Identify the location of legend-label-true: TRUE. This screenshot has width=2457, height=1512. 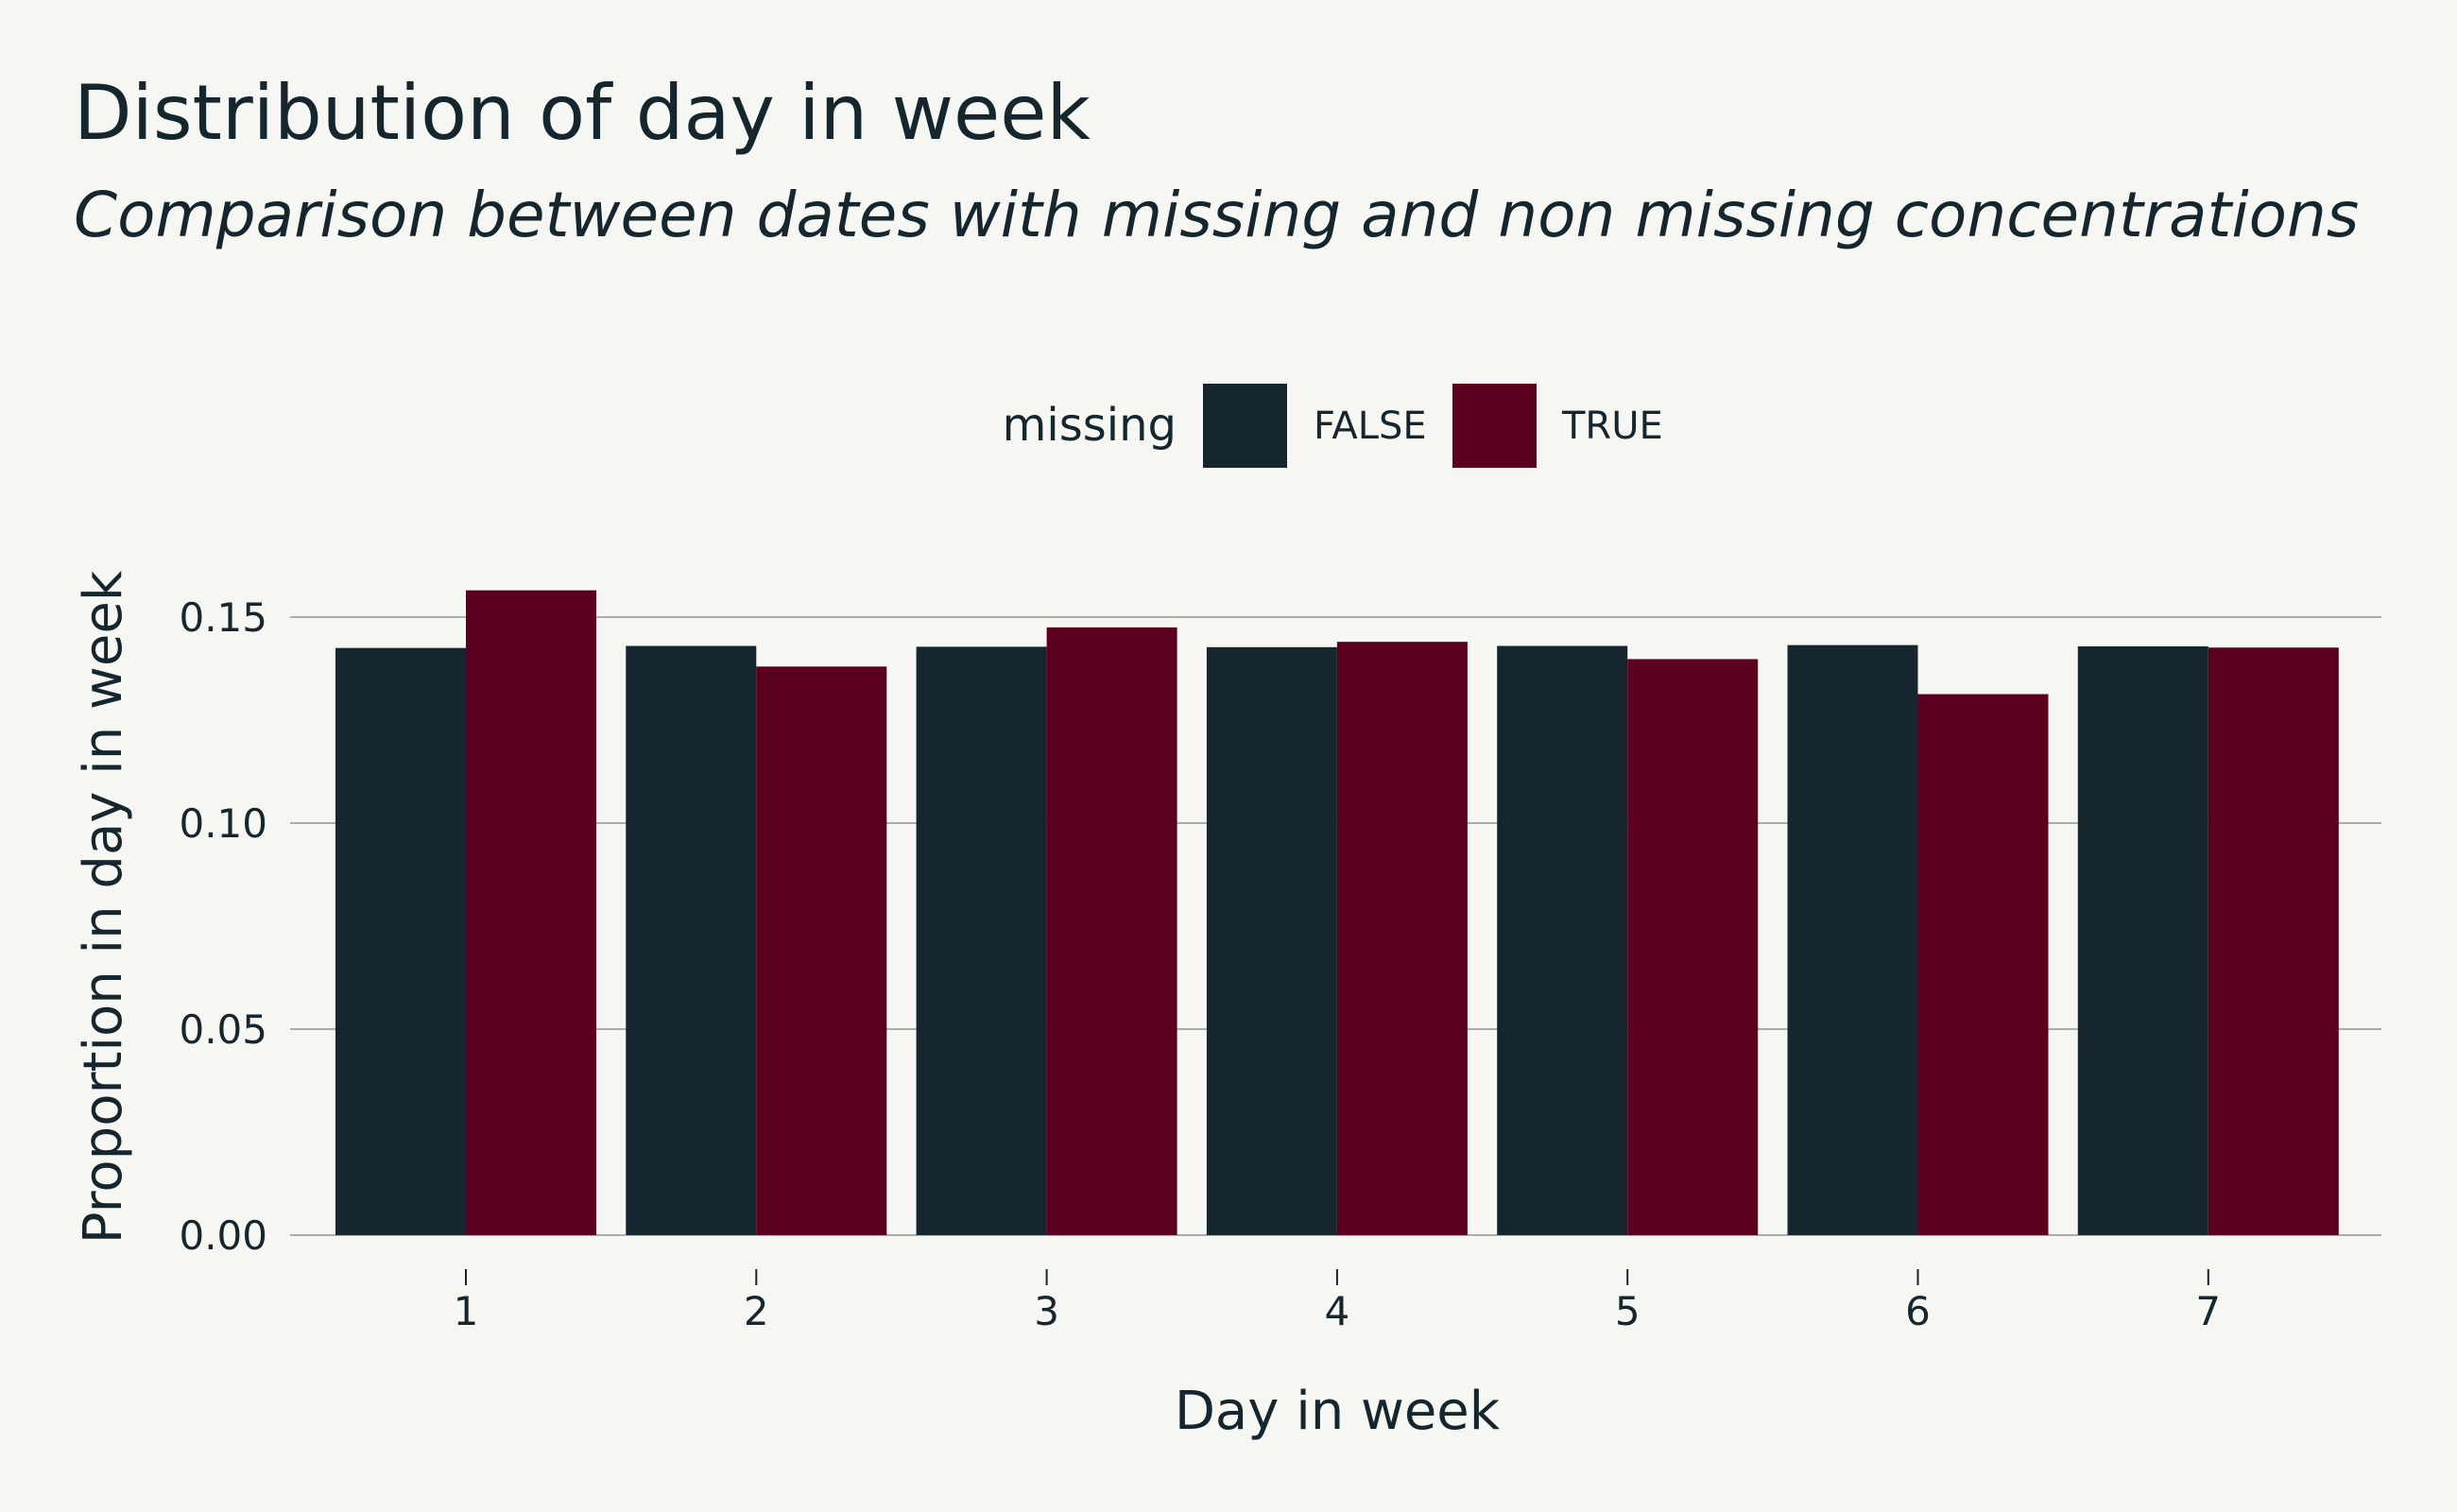
(1612, 426).